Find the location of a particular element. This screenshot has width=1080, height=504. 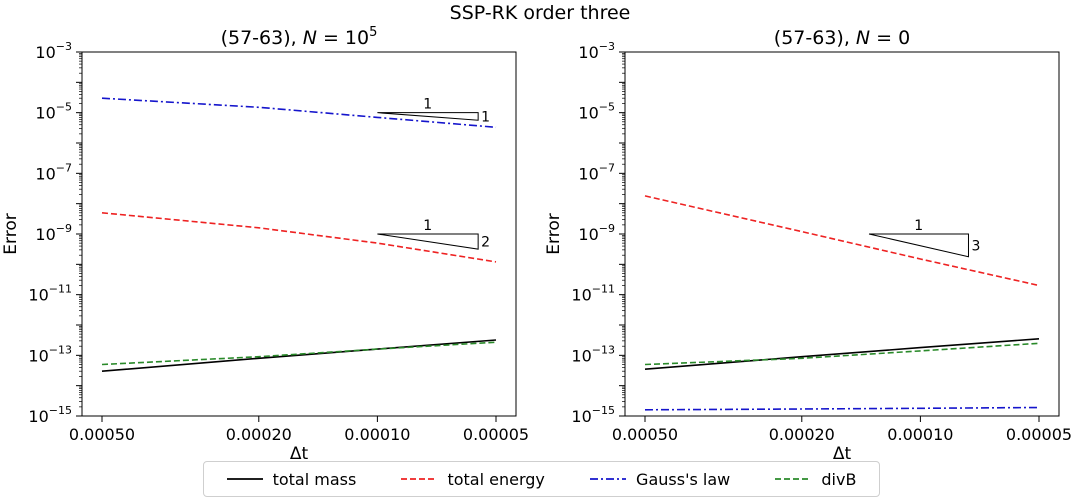

chart-title: (57-63), N = 0 is located at coordinates (842, 38).